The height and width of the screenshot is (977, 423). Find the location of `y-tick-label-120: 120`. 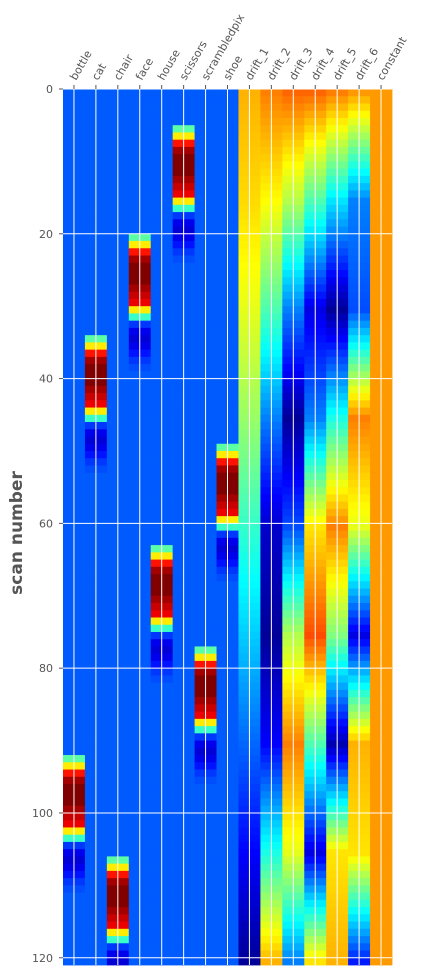

y-tick-label-120: 120 is located at coordinates (42, 958).